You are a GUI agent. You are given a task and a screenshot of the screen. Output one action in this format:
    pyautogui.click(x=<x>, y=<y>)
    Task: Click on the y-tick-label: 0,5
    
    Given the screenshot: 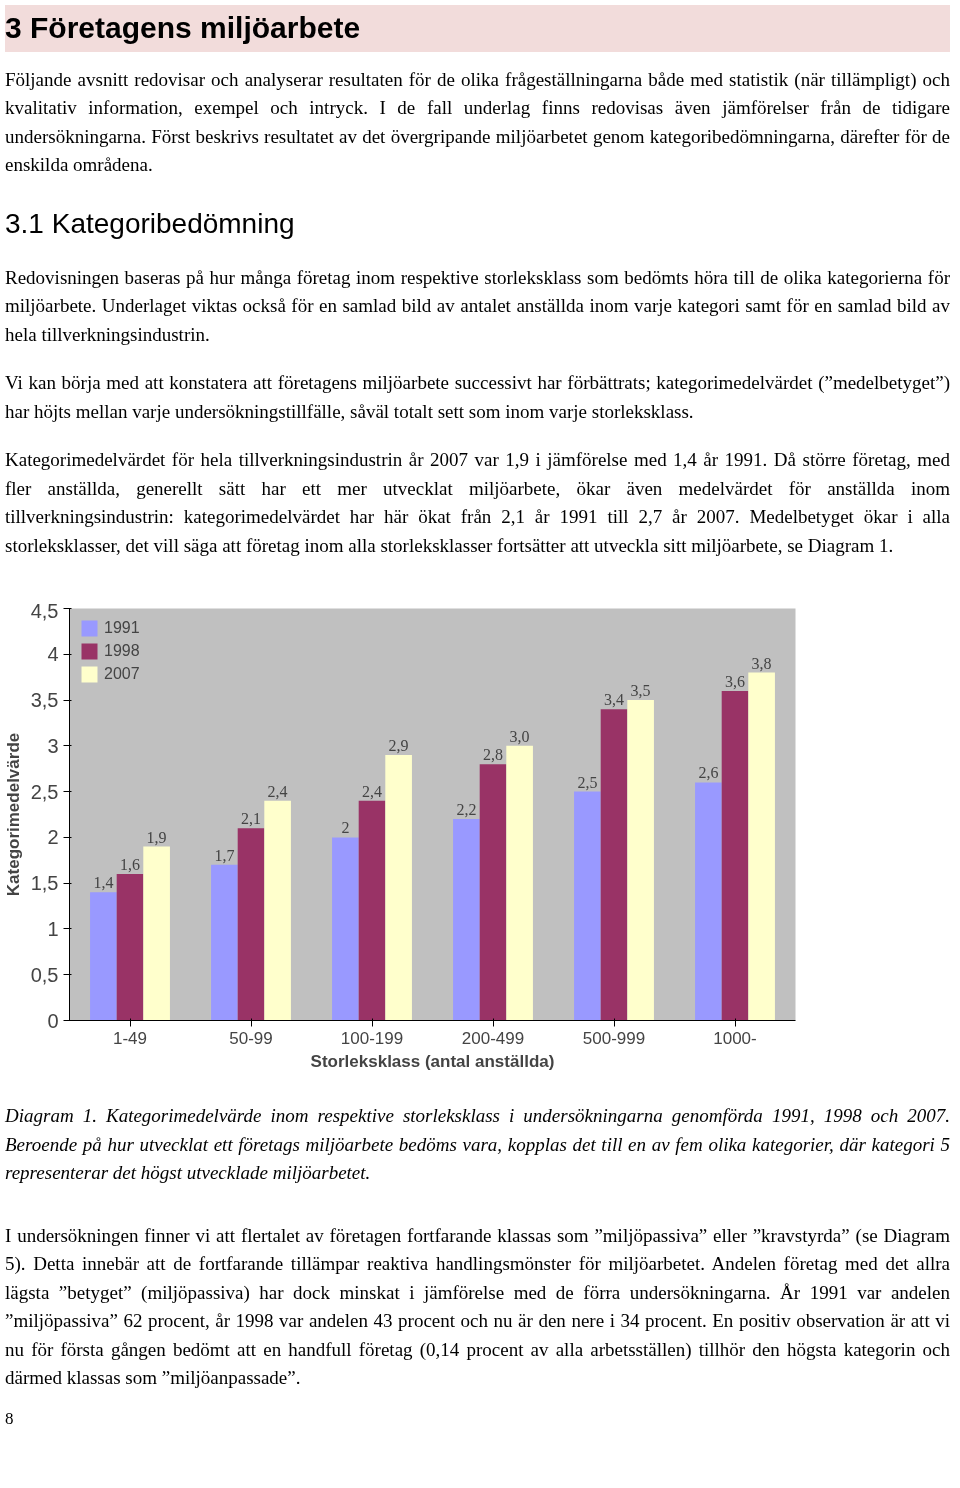 What is the action you would take?
    pyautogui.click(x=44, y=975)
    